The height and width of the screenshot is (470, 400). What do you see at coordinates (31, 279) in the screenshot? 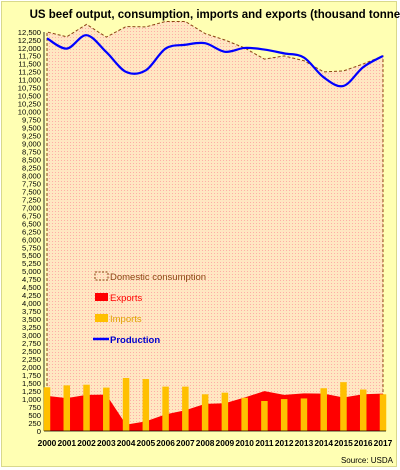
I see `y-tick-label: 4,750` at bounding box center [31, 279].